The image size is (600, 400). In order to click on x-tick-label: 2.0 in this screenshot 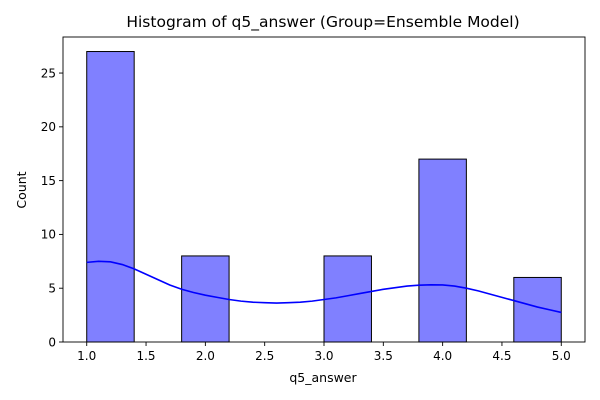, I will do `click(205, 356)`.